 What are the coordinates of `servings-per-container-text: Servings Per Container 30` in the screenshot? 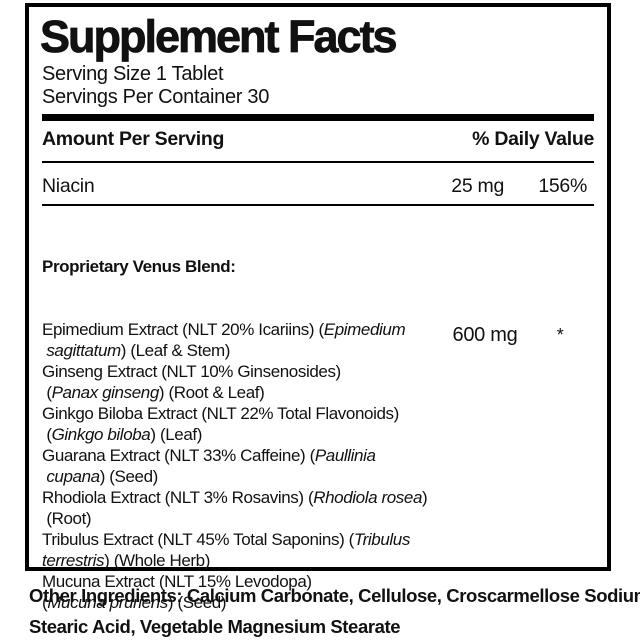 It's located at (156, 97).